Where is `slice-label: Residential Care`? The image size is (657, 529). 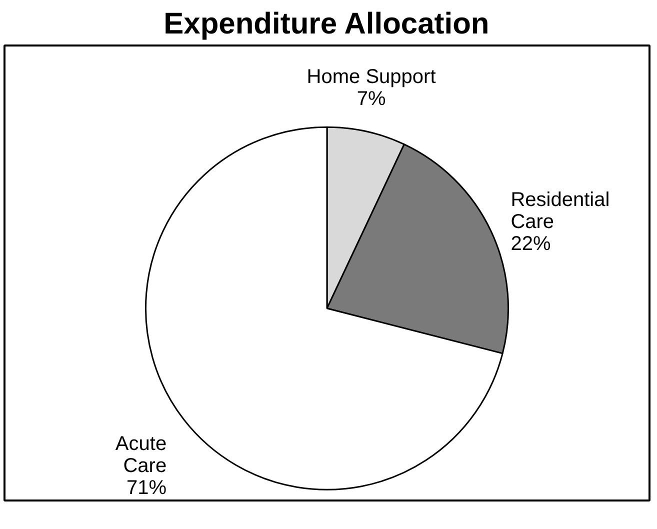 slice-label: Residential Care is located at coordinates (560, 210).